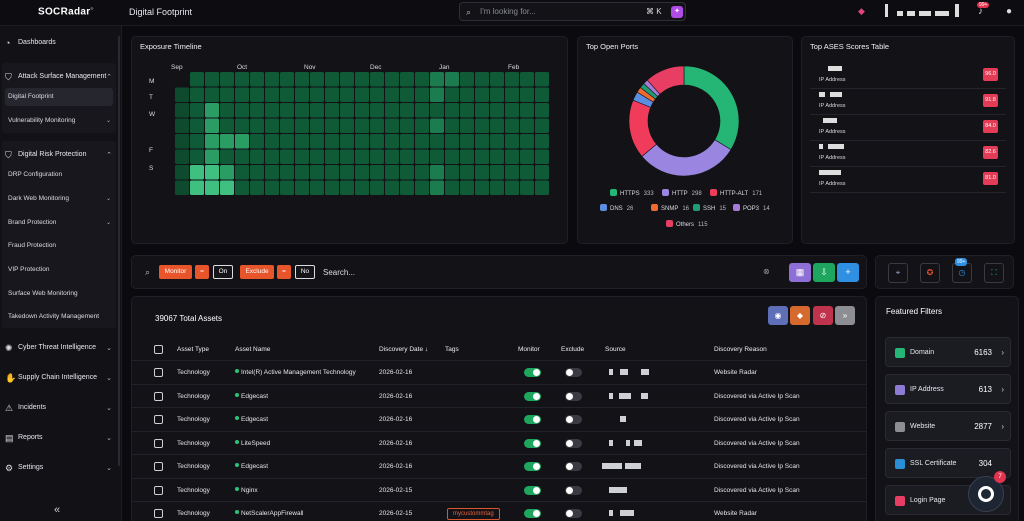  What do you see at coordinates (987, 491) in the screenshot?
I see `chat-launcher-button: 7` at bounding box center [987, 491].